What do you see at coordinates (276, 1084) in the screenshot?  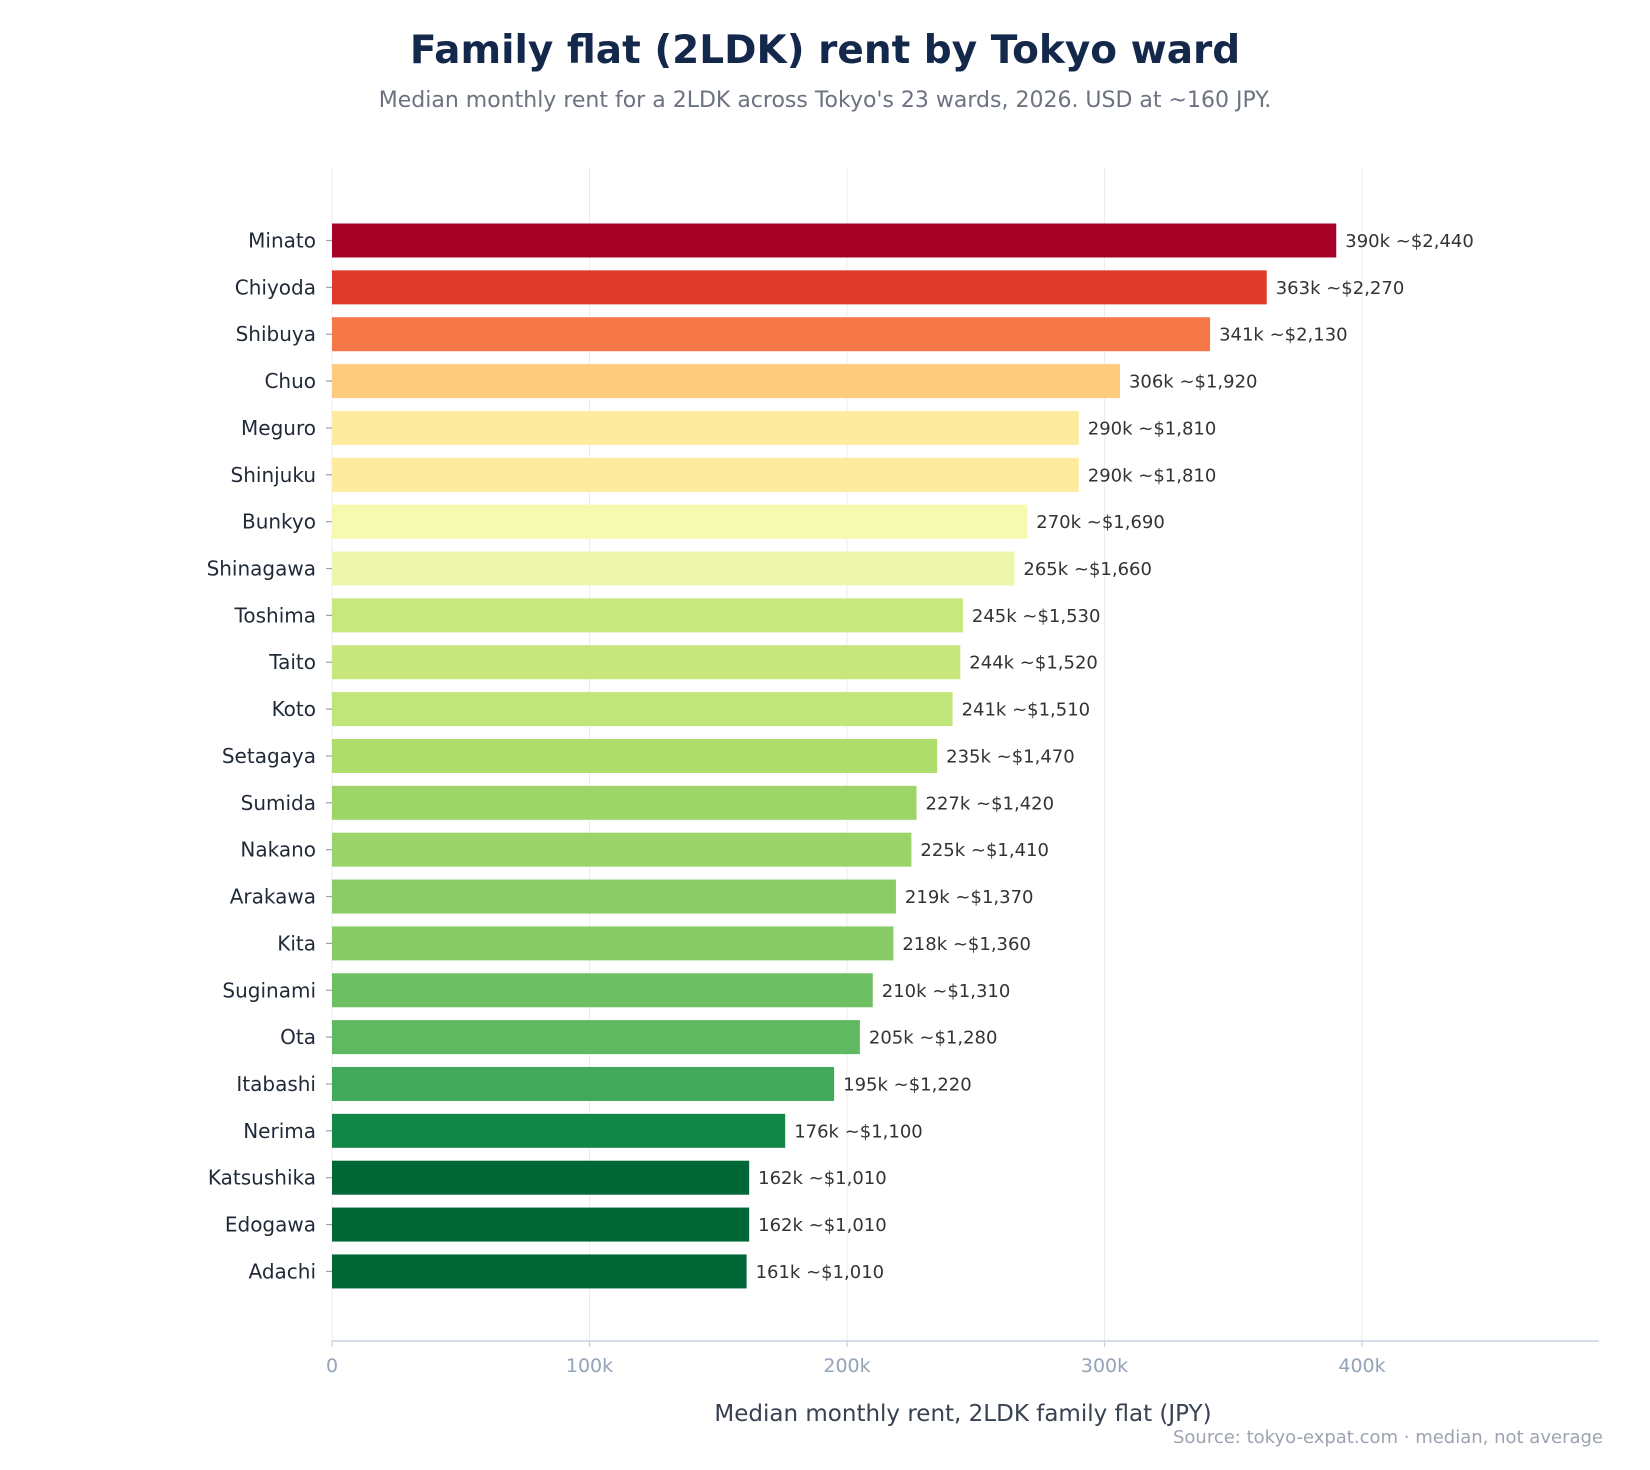 I see `category-label: Itabashi` at bounding box center [276, 1084].